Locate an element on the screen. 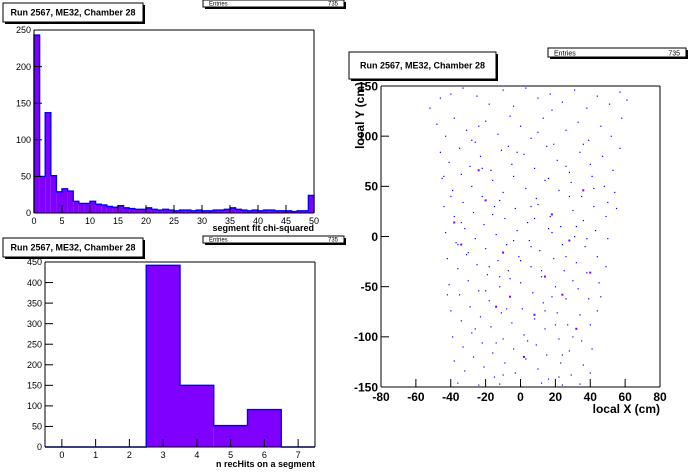 Image resolution: width=696 pixels, height=472 pixels. y-tick-label: 50 is located at coordinates (37, 427).